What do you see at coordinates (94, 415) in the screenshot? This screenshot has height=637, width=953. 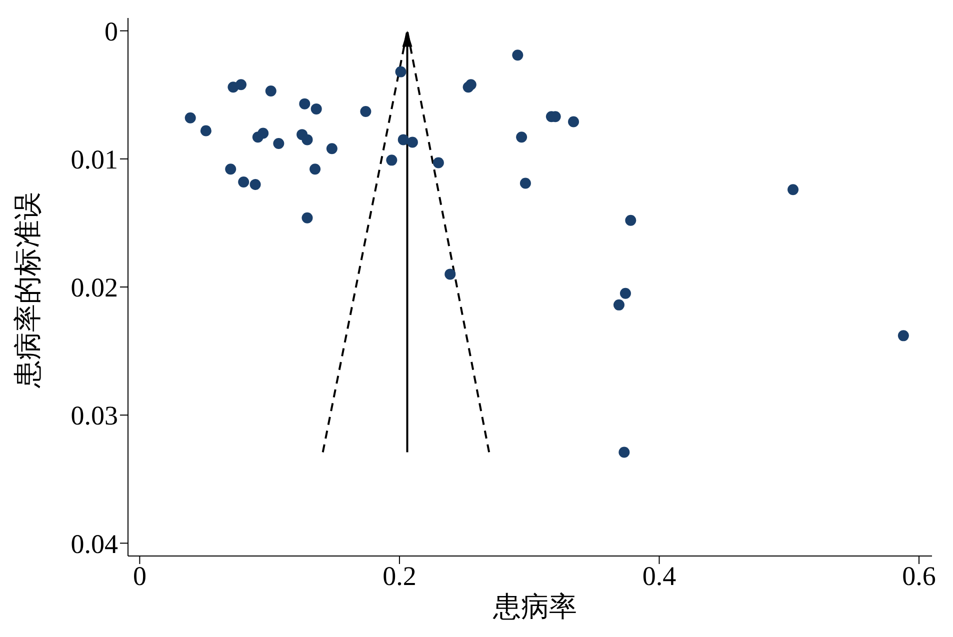 I see `y-tick-label: 0.03` at bounding box center [94, 415].